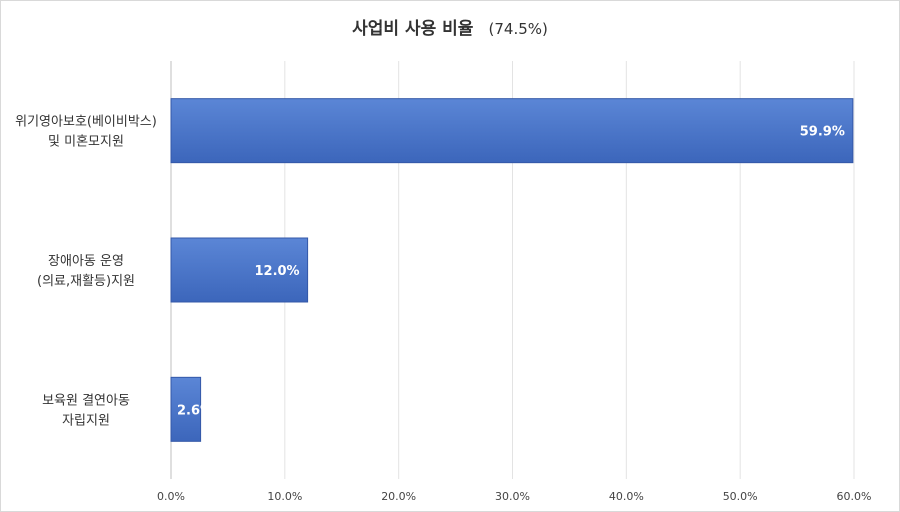 The image size is (900, 512). I want to click on x-tick-label: 10.0%, so click(284, 496).